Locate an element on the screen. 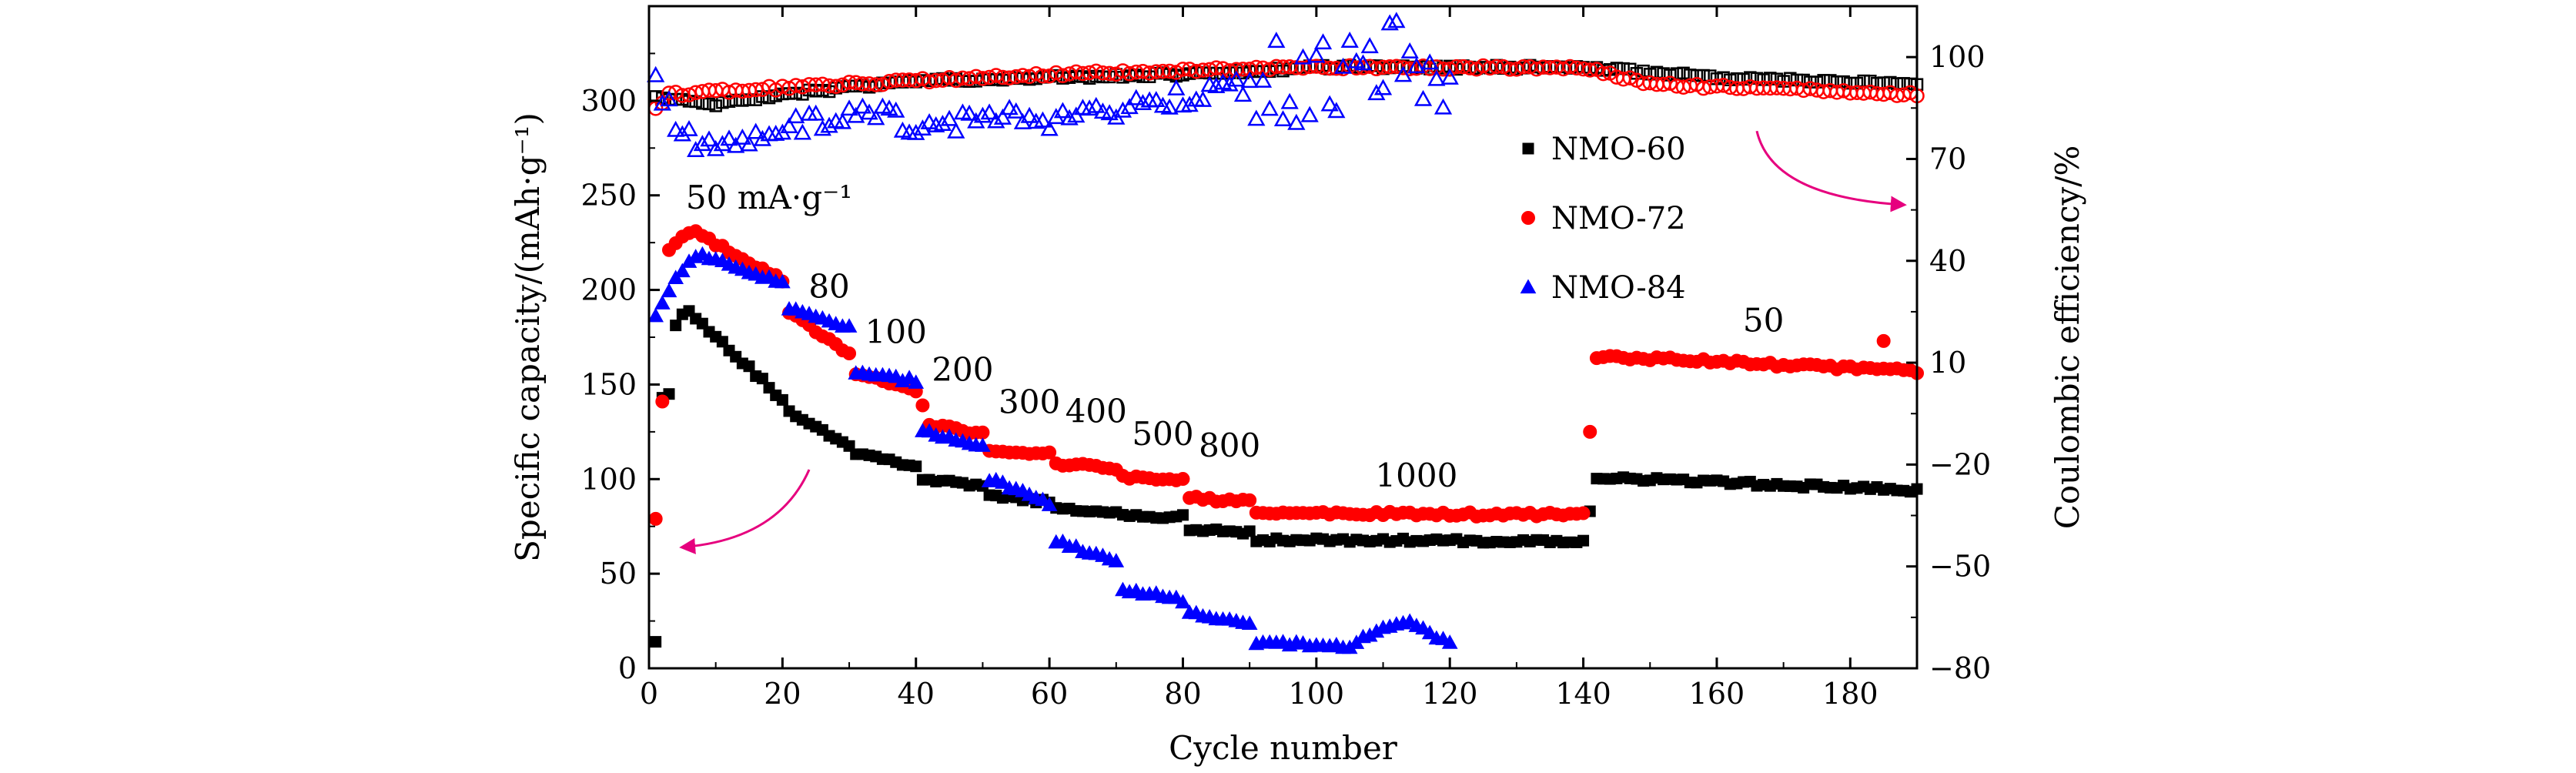 Image resolution: width=2576 pixels, height=773 pixels. axis-indicator-arrow is located at coordinates (1831, 171).